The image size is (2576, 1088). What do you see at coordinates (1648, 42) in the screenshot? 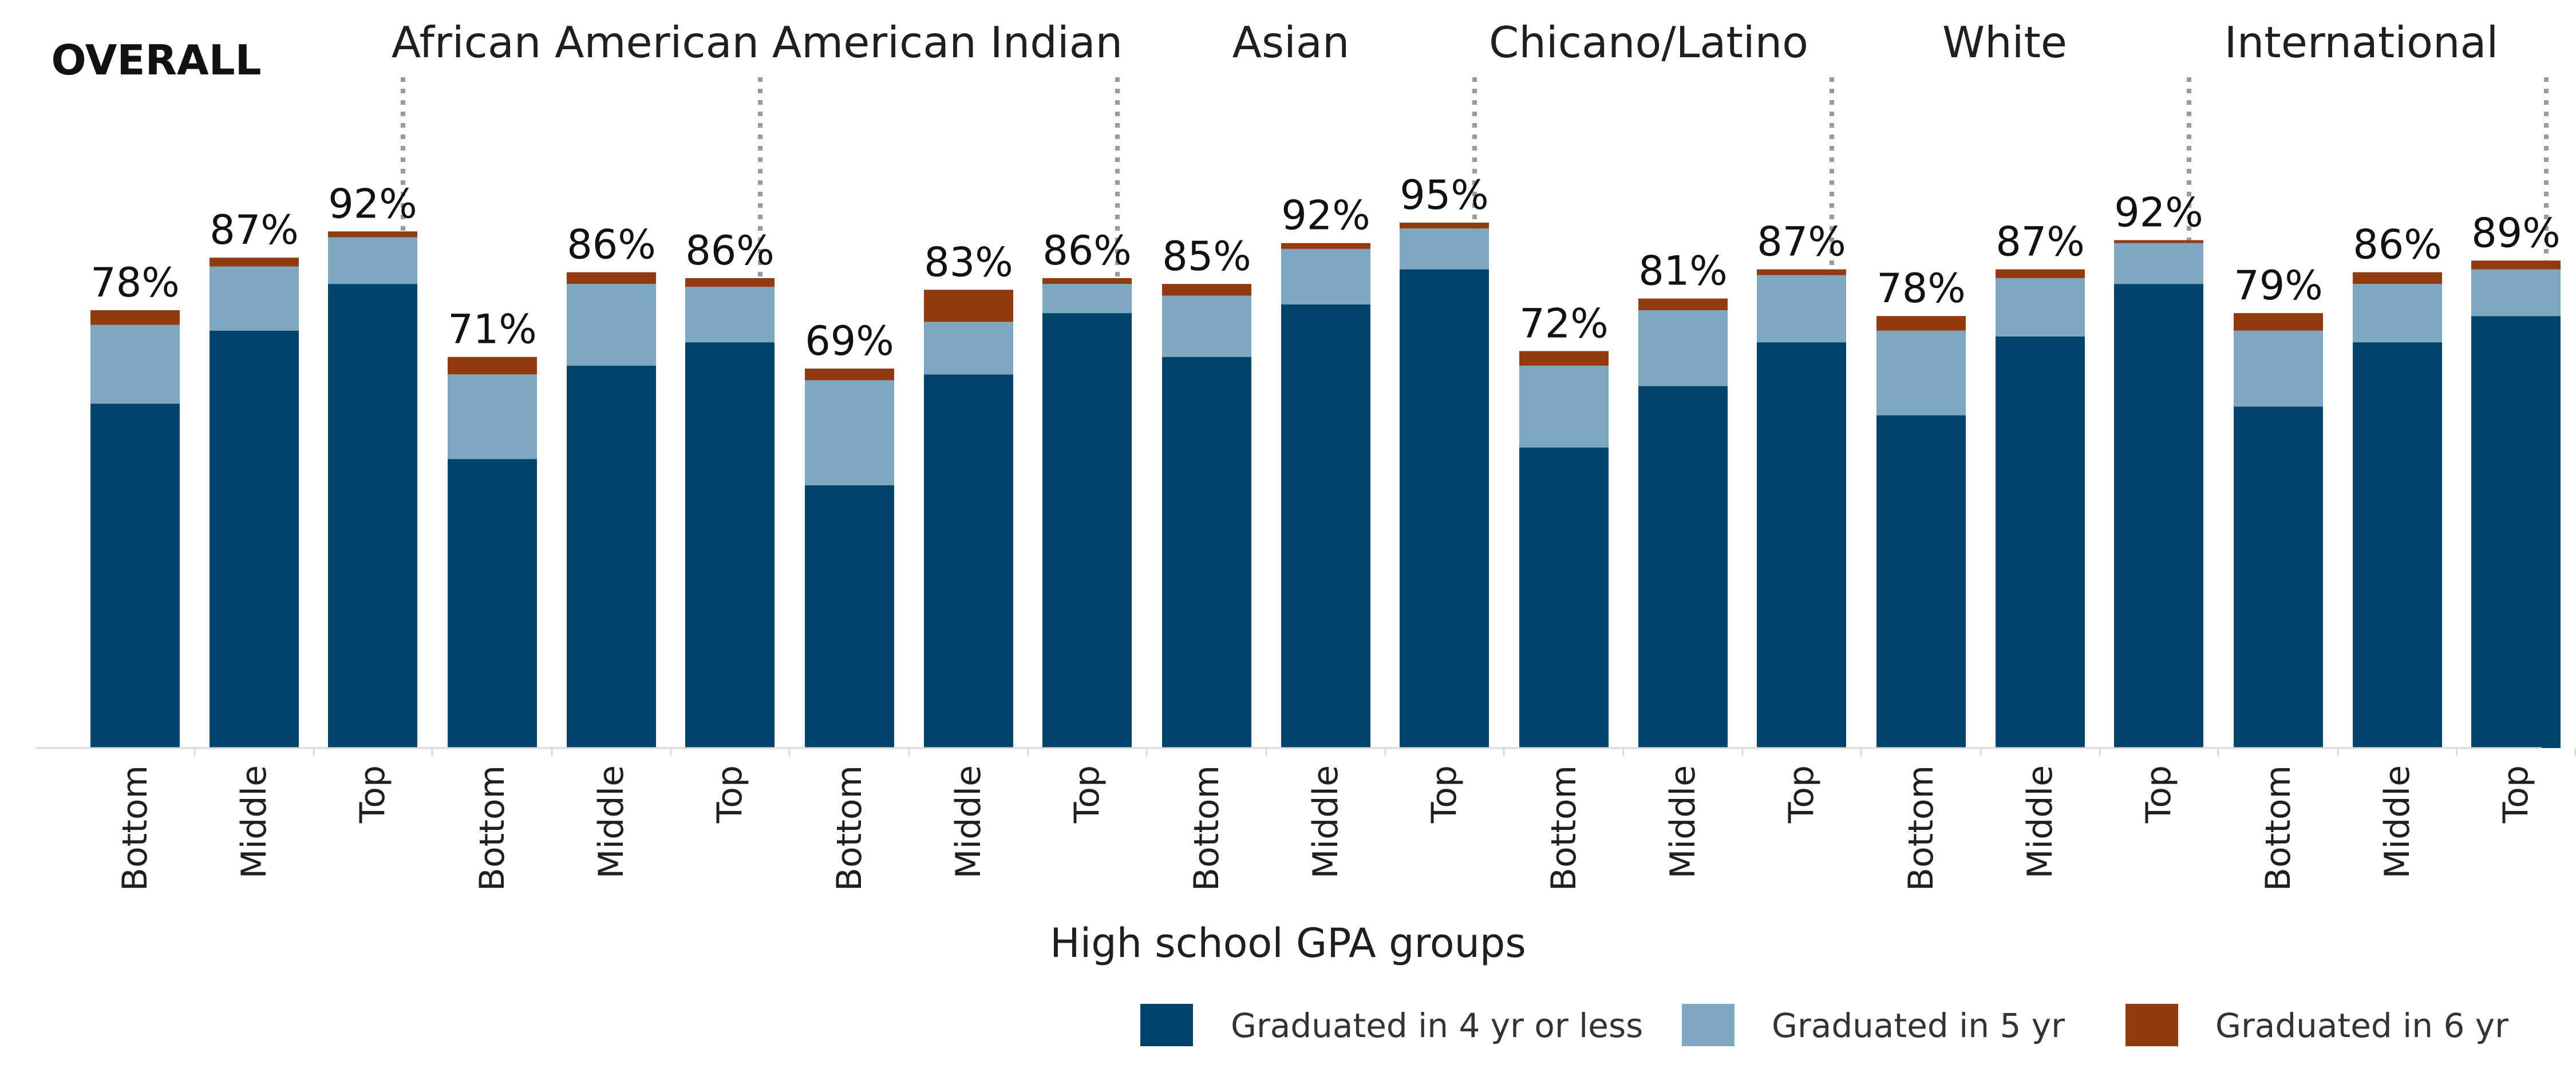
I see `group-title: Chicano/Latino` at bounding box center [1648, 42].